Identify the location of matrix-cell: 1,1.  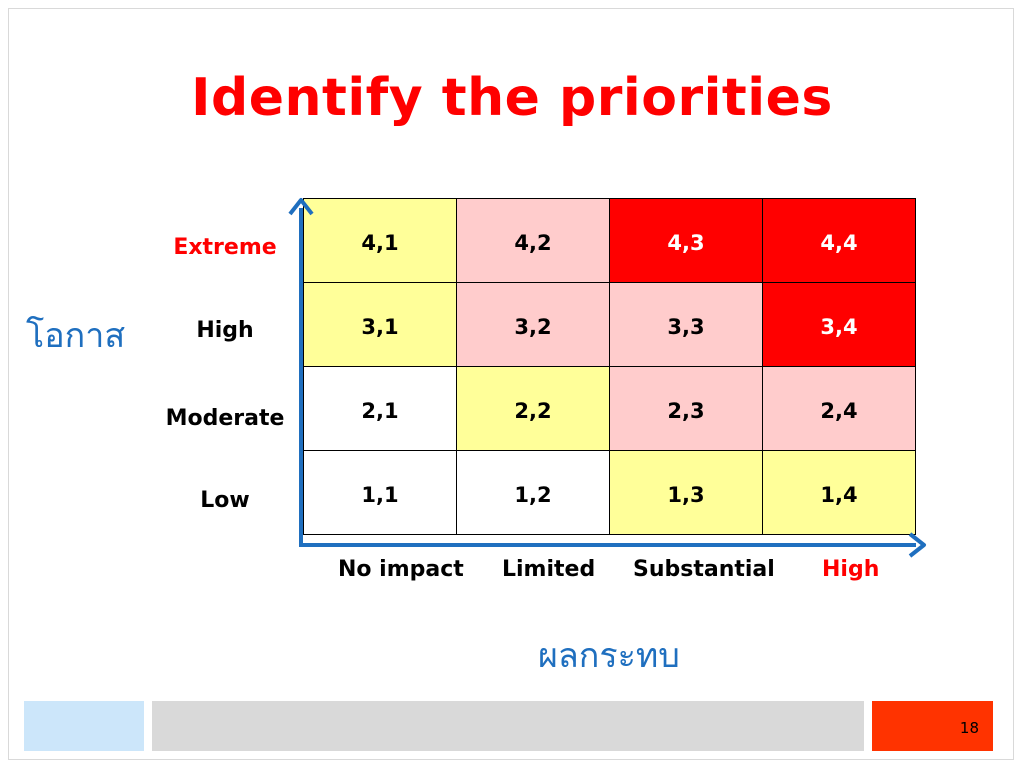
(380, 492).